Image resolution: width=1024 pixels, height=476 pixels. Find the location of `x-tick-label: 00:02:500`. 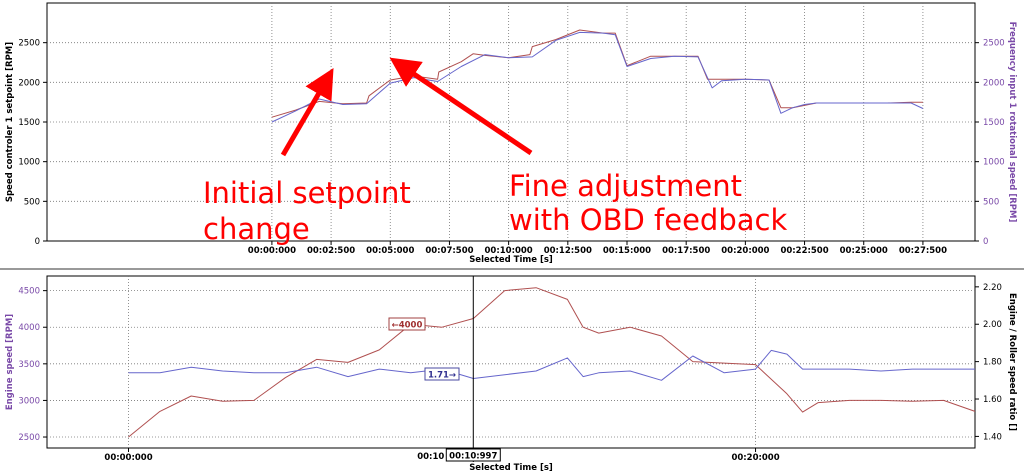

x-tick-label: 00:02:500 is located at coordinates (331, 251).